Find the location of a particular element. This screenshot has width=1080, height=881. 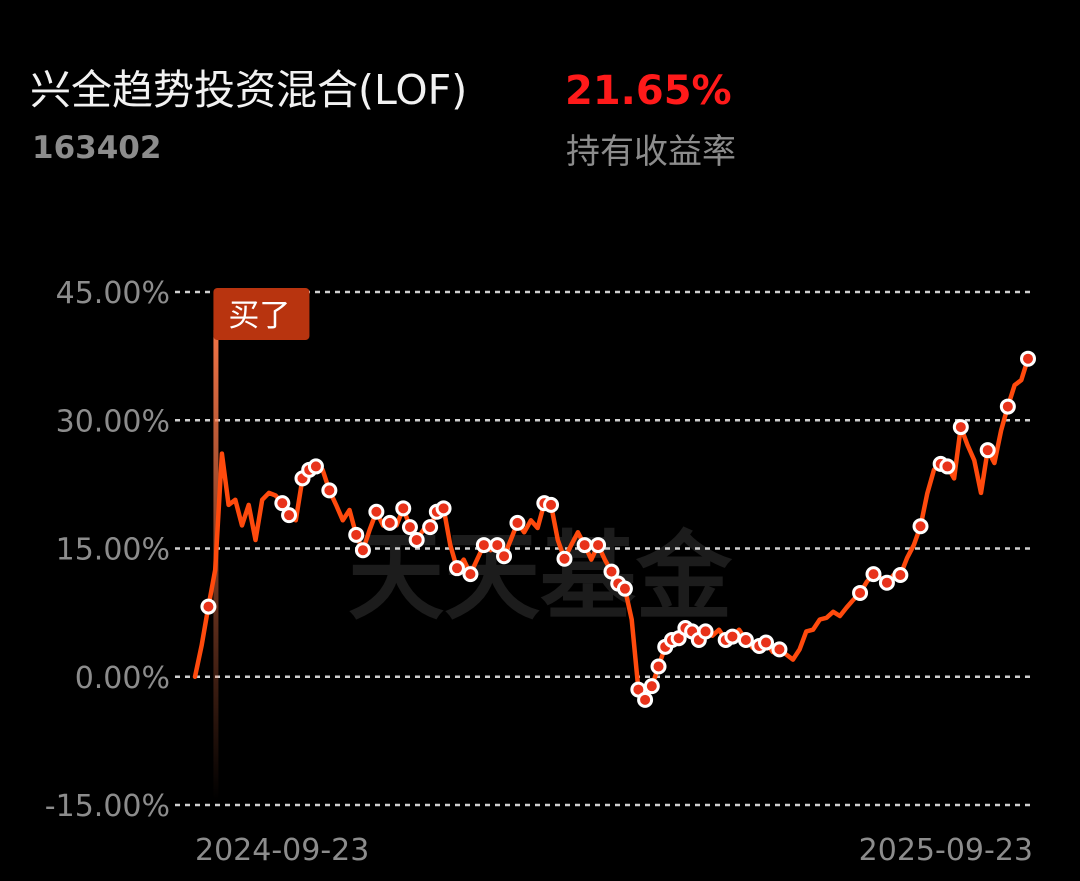

x-tick-label: 2025-09-23 is located at coordinates (946, 850).